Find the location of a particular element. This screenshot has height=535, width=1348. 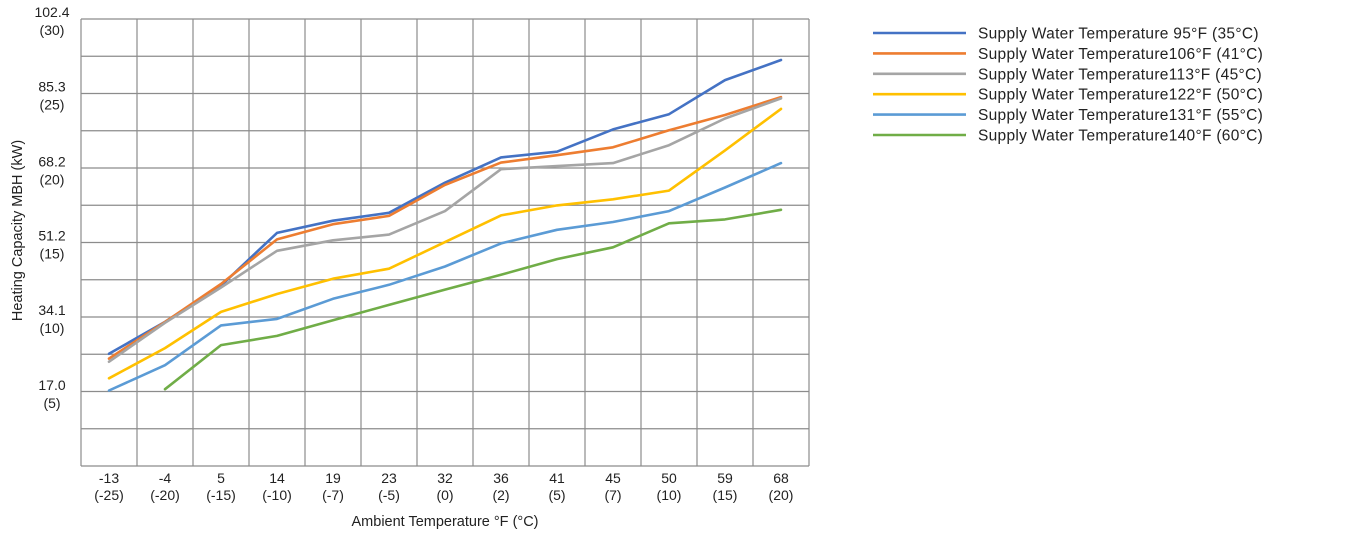

y-tick-label-kw: (25) is located at coordinates (52, 105).